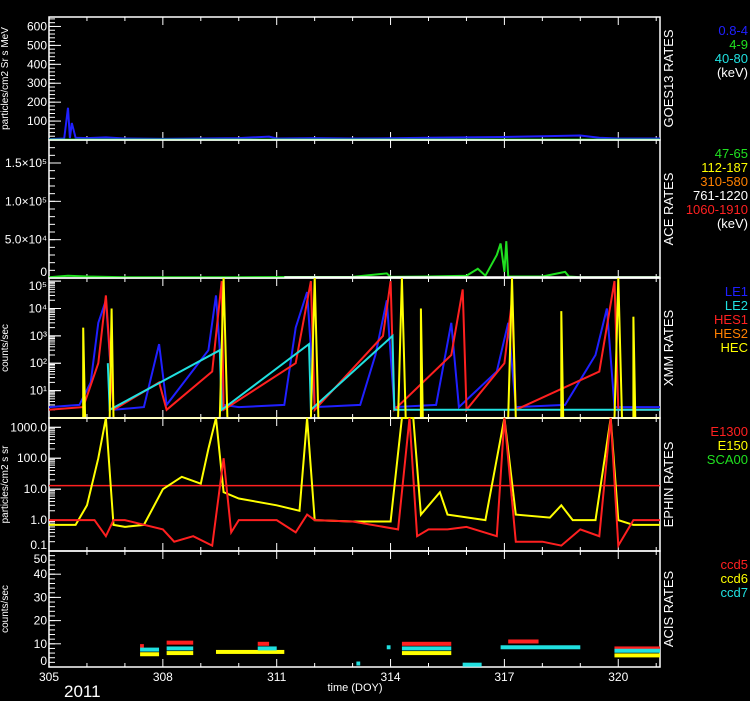  I want to click on y-tick-label: 10², so click(38, 363).